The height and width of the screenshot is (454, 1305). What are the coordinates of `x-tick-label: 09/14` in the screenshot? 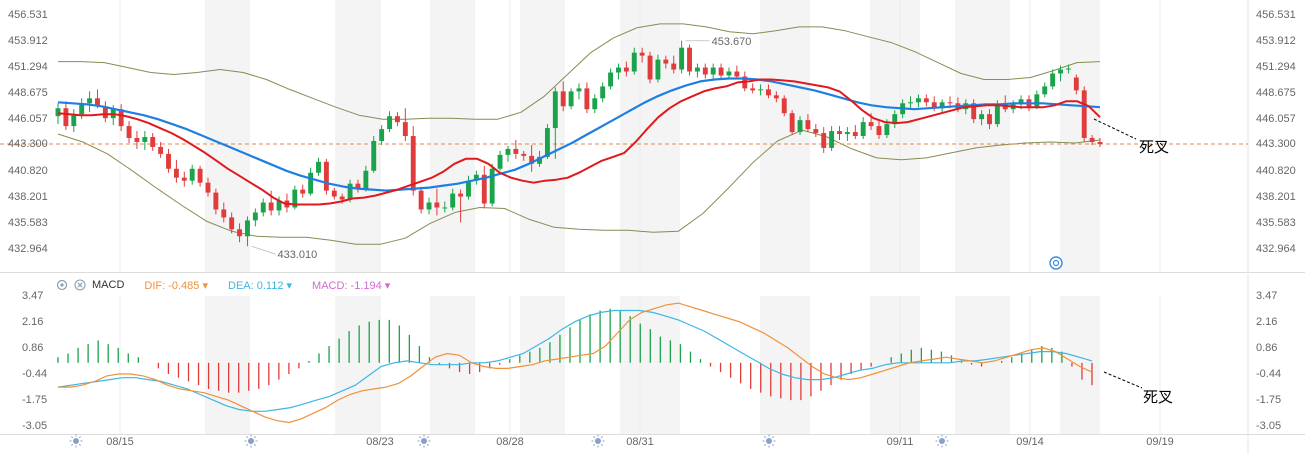 It's located at (1030, 442).